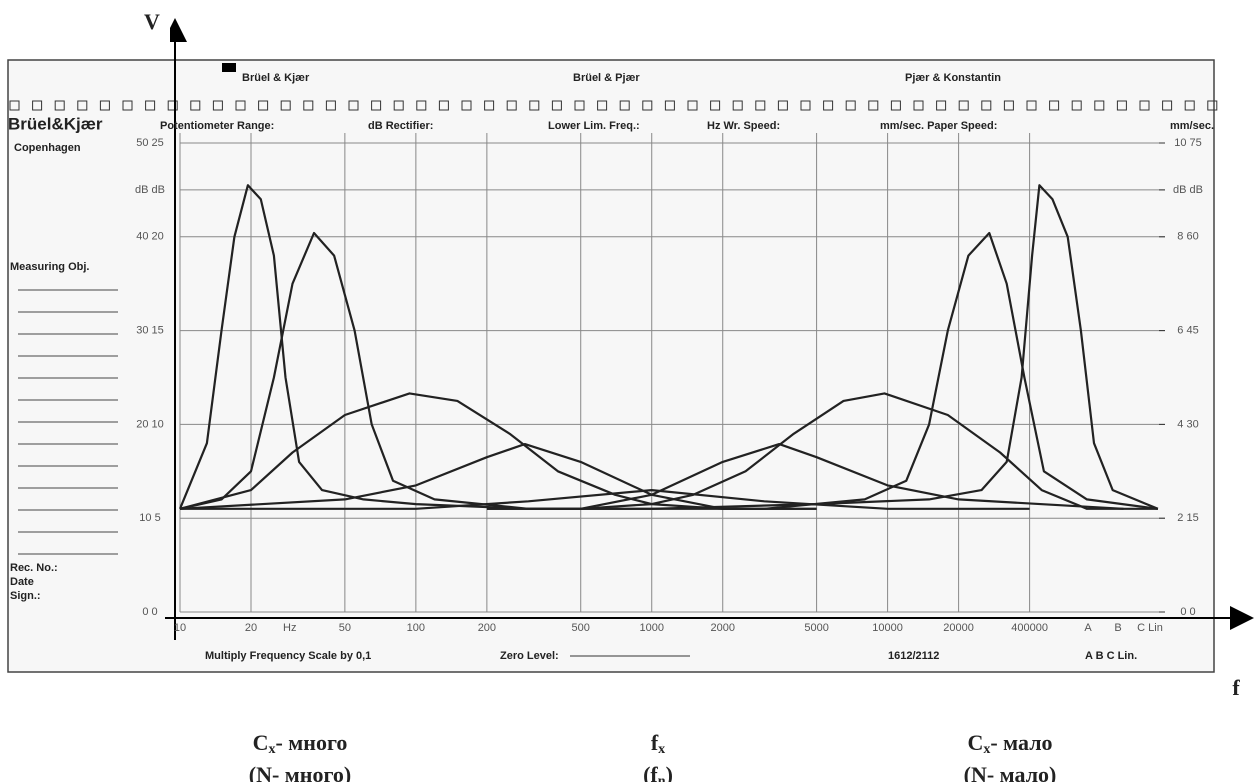 The height and width of the screenshot is (782, 1255). I want to click on caption-part: ), so click(669, 772).